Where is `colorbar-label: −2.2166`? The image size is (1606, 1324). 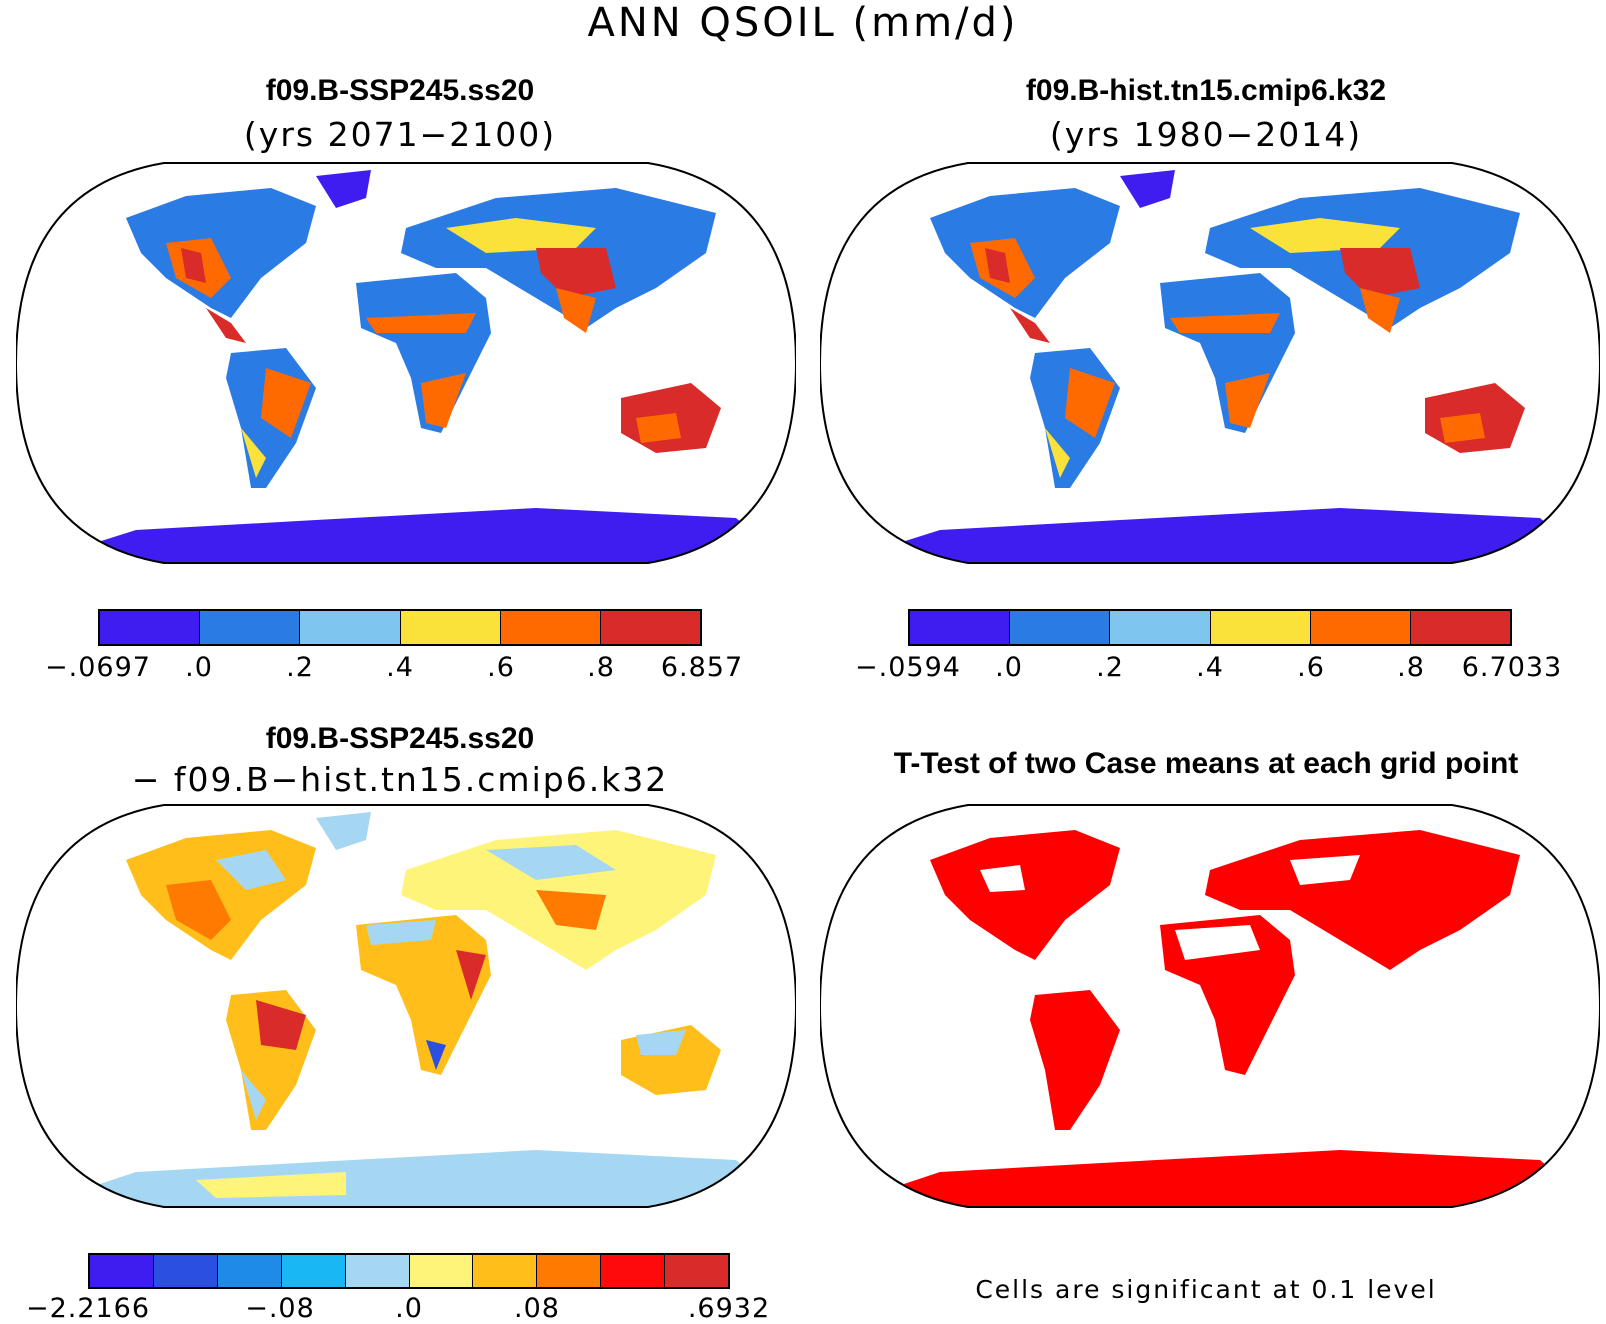
colorbar-label: −2.2166 is located at coordinates (88, 1308).